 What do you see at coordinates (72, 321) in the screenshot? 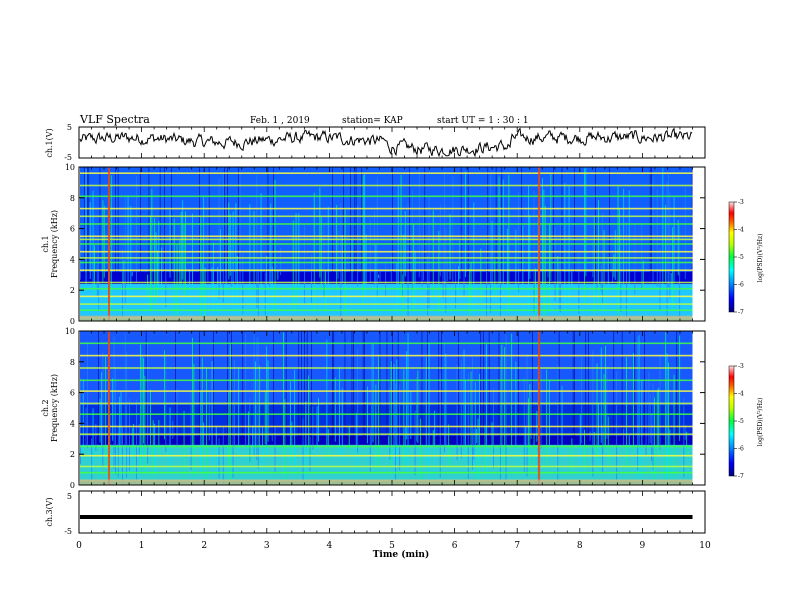
I see `ch1-ytick-label: 0` at bounding box center [72, 321].